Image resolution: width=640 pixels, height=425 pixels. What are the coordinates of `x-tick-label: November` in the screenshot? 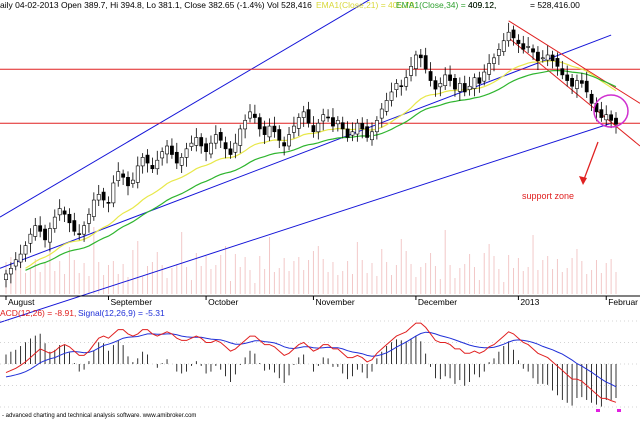 It's located at (334, 302).